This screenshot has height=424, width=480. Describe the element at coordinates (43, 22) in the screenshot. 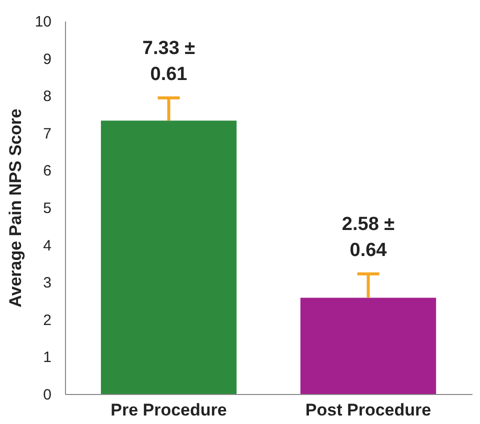

I see `y-tick-label: 10` at that location.